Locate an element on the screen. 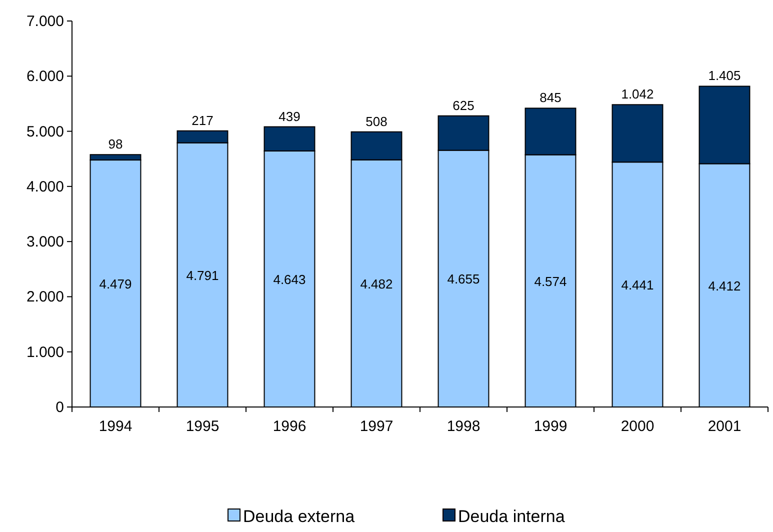  data-label: 439 is located at coordinates (289, 116).